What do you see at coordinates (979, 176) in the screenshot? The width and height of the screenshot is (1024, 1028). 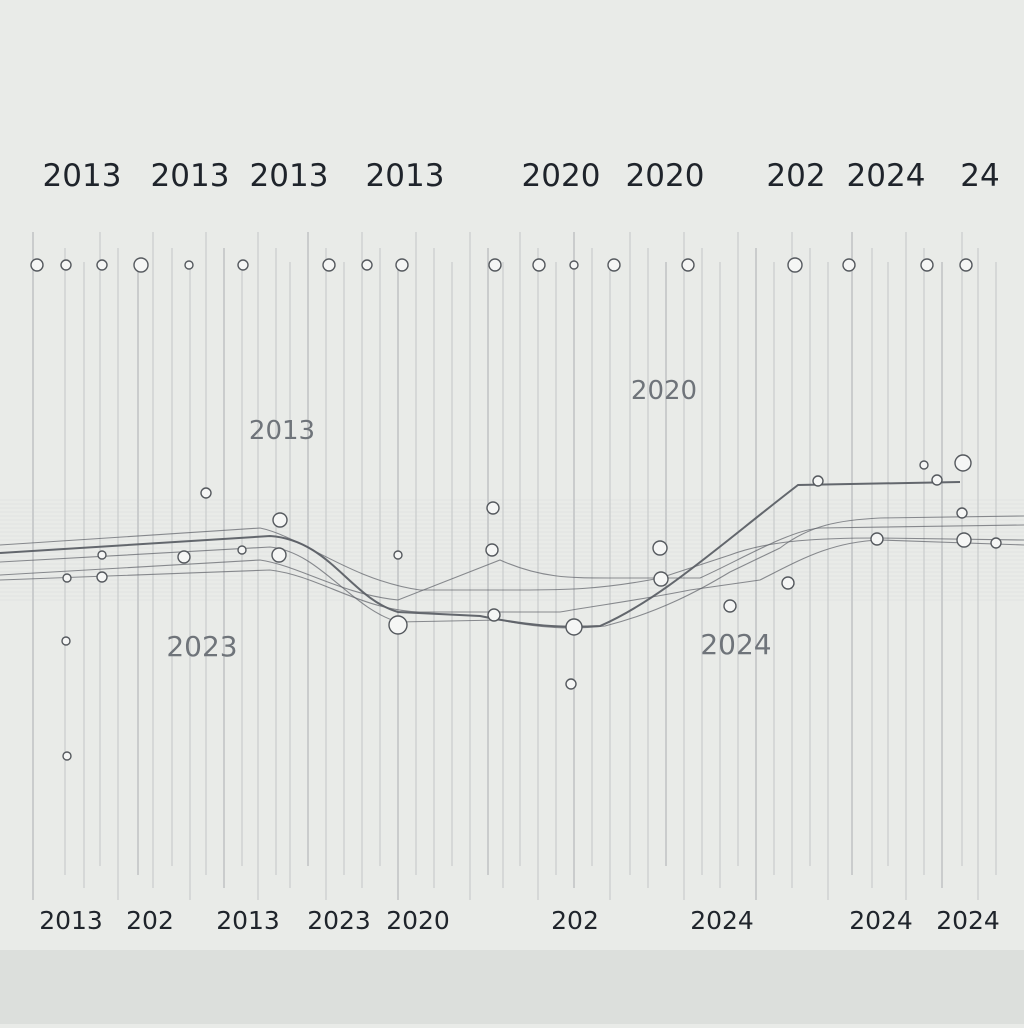 I see `top-label: 24` at bounding box center [979, 176].